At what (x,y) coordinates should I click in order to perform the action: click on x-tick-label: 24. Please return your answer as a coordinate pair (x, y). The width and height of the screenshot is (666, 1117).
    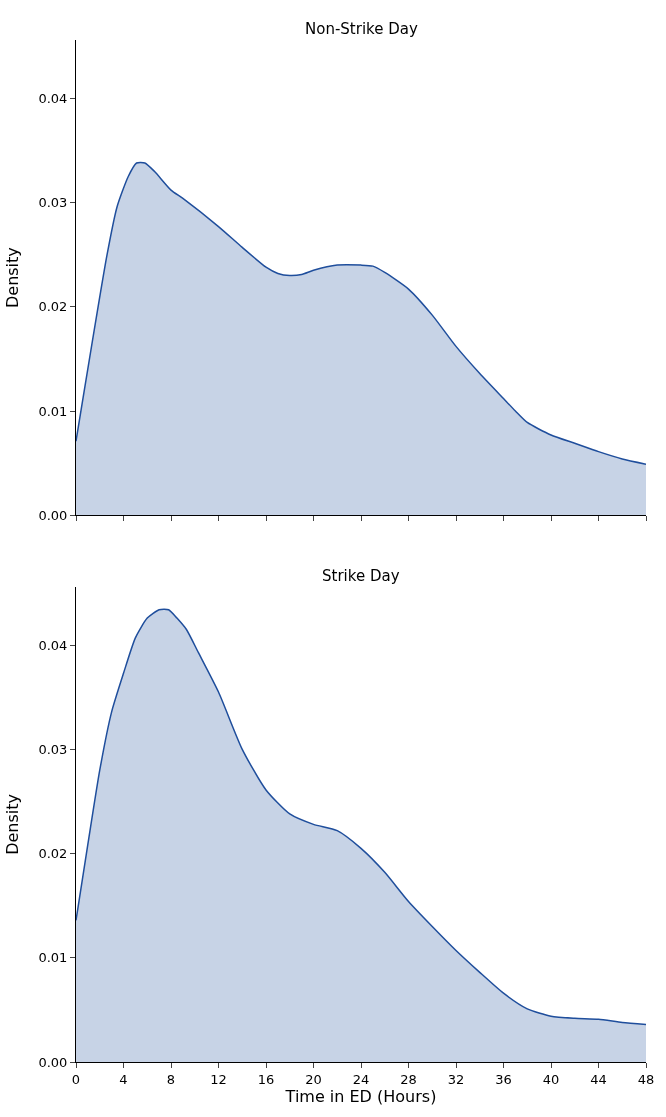
    Looking at the image, I should click on (361, 1079).